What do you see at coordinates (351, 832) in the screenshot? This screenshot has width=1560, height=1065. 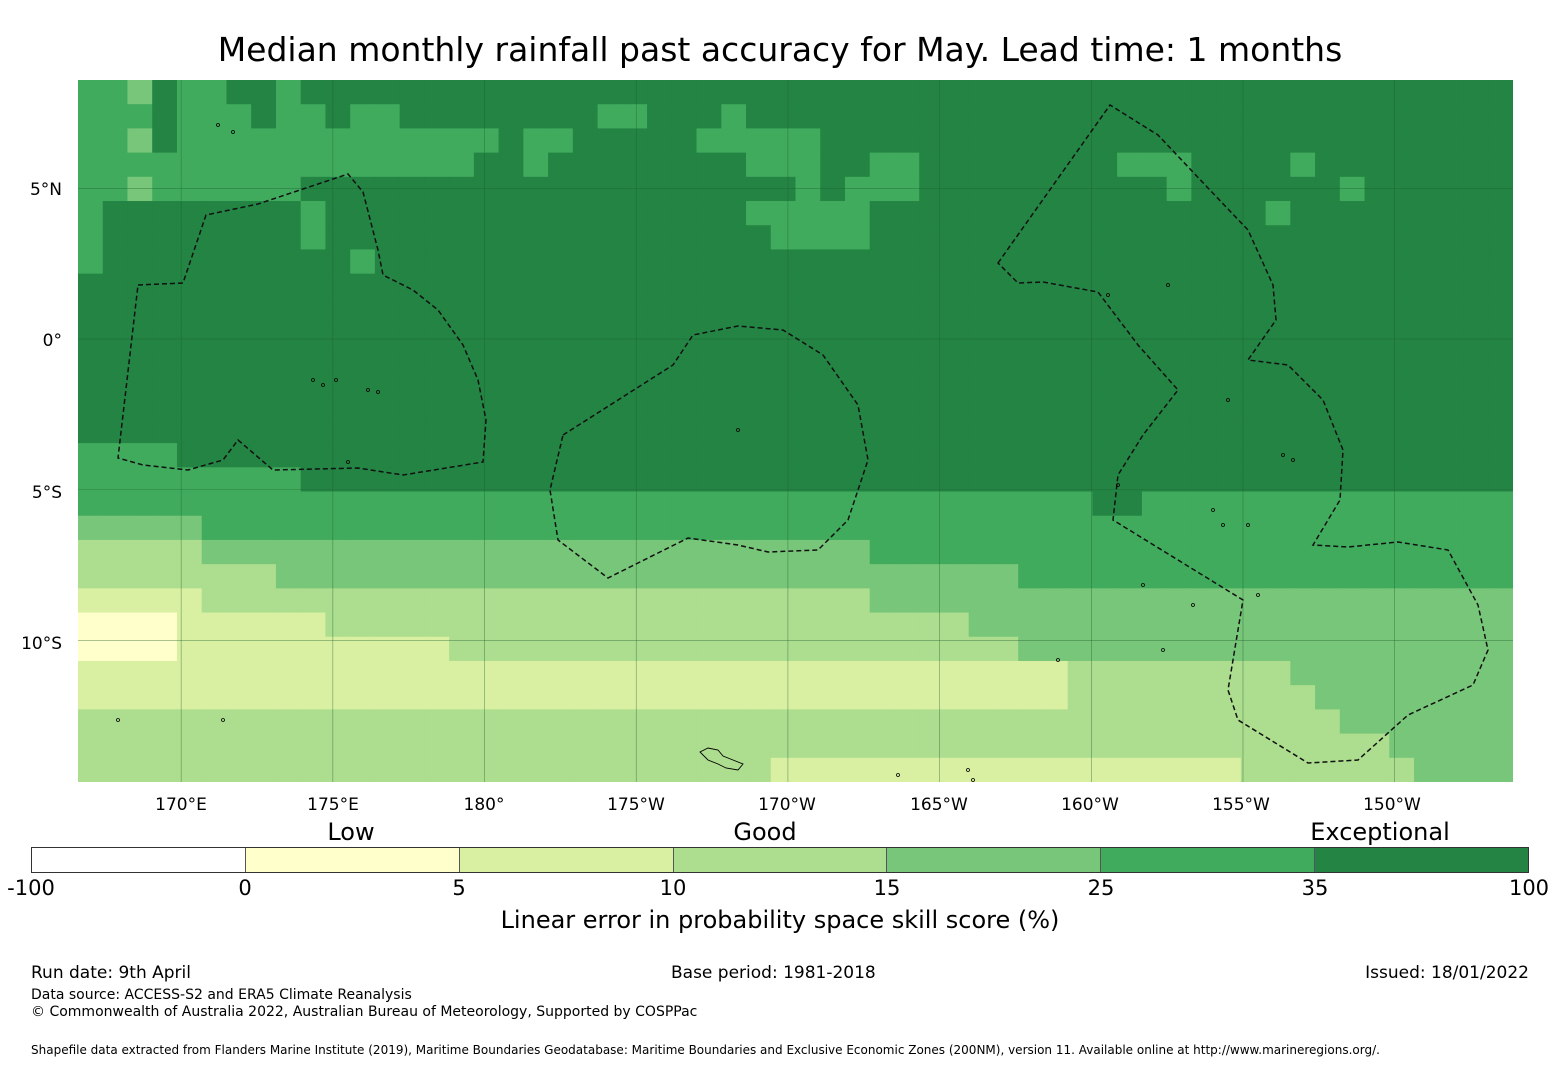 I see `category-low: Low` at bounding box center [351, 832].